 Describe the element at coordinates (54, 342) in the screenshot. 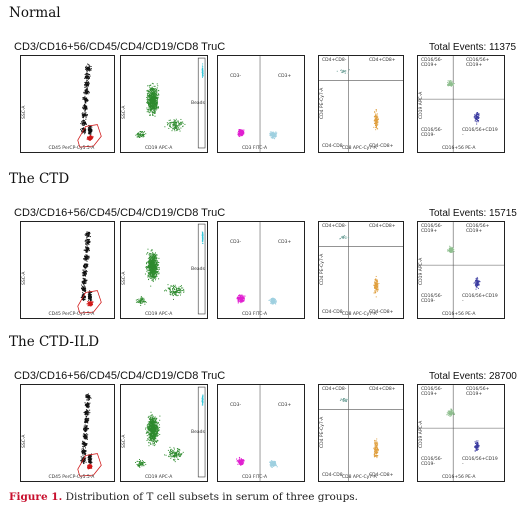

I see `group-title: The CTD-ILD` at that location.